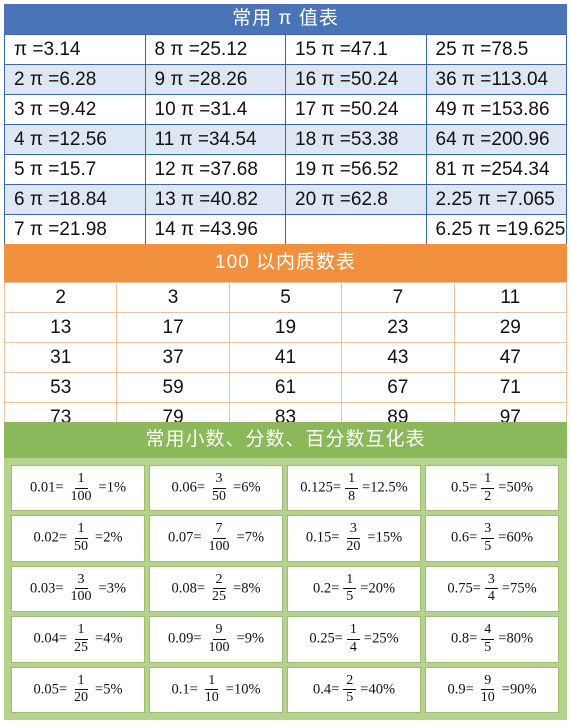  What do you see at coordinates (285, 297) in the screenshot?
I see `table-row: 2 3 5 7 11` at bounding box center [285, 297].